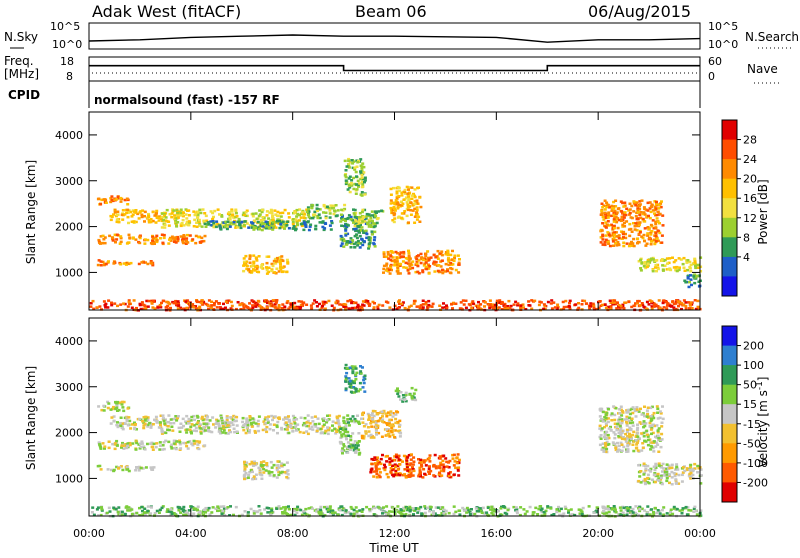 The height and width of the screenshot is (558, 800). Describe the element at coordinates (729, 267) in the screenshot. I see `power-colorbar-segment` at that location.